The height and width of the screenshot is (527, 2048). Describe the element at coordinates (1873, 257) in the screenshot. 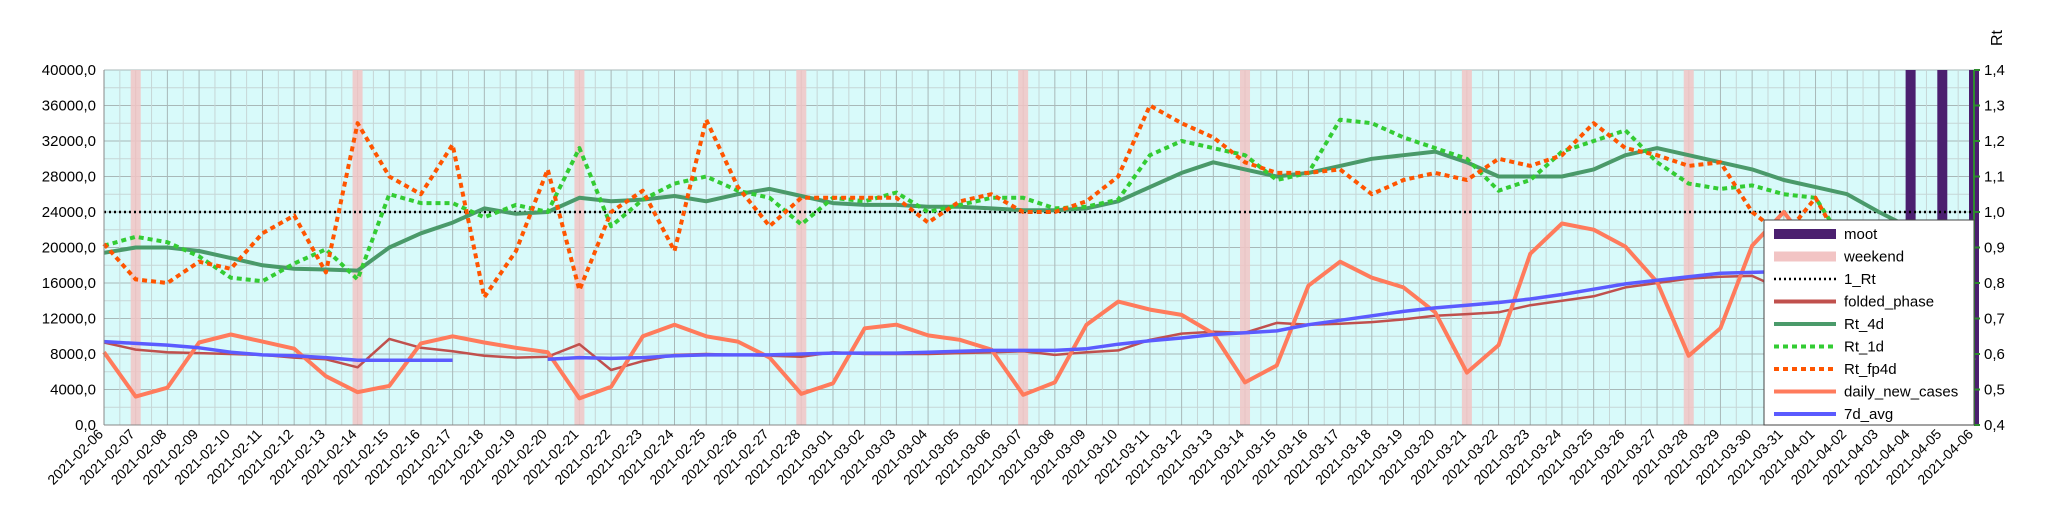

I see `legend-label: weekend` at that location.